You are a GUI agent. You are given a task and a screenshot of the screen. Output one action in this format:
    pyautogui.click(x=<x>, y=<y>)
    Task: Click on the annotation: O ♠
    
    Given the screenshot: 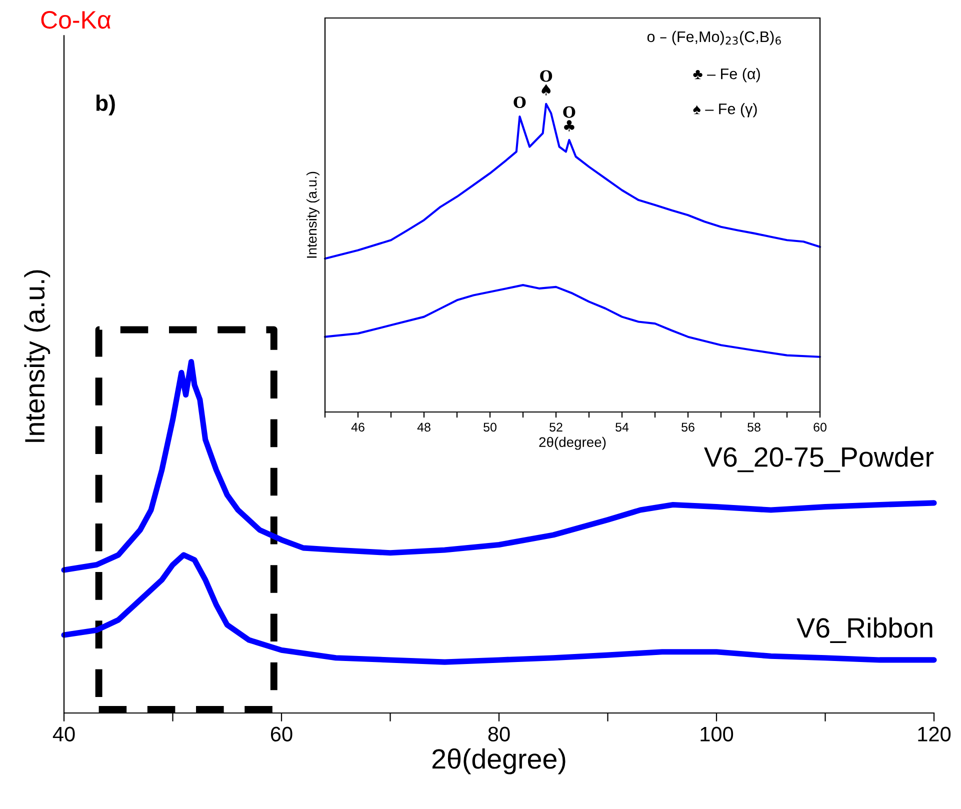 What is the action you would take?
    pyautogui.click(x=546, y=83)
    